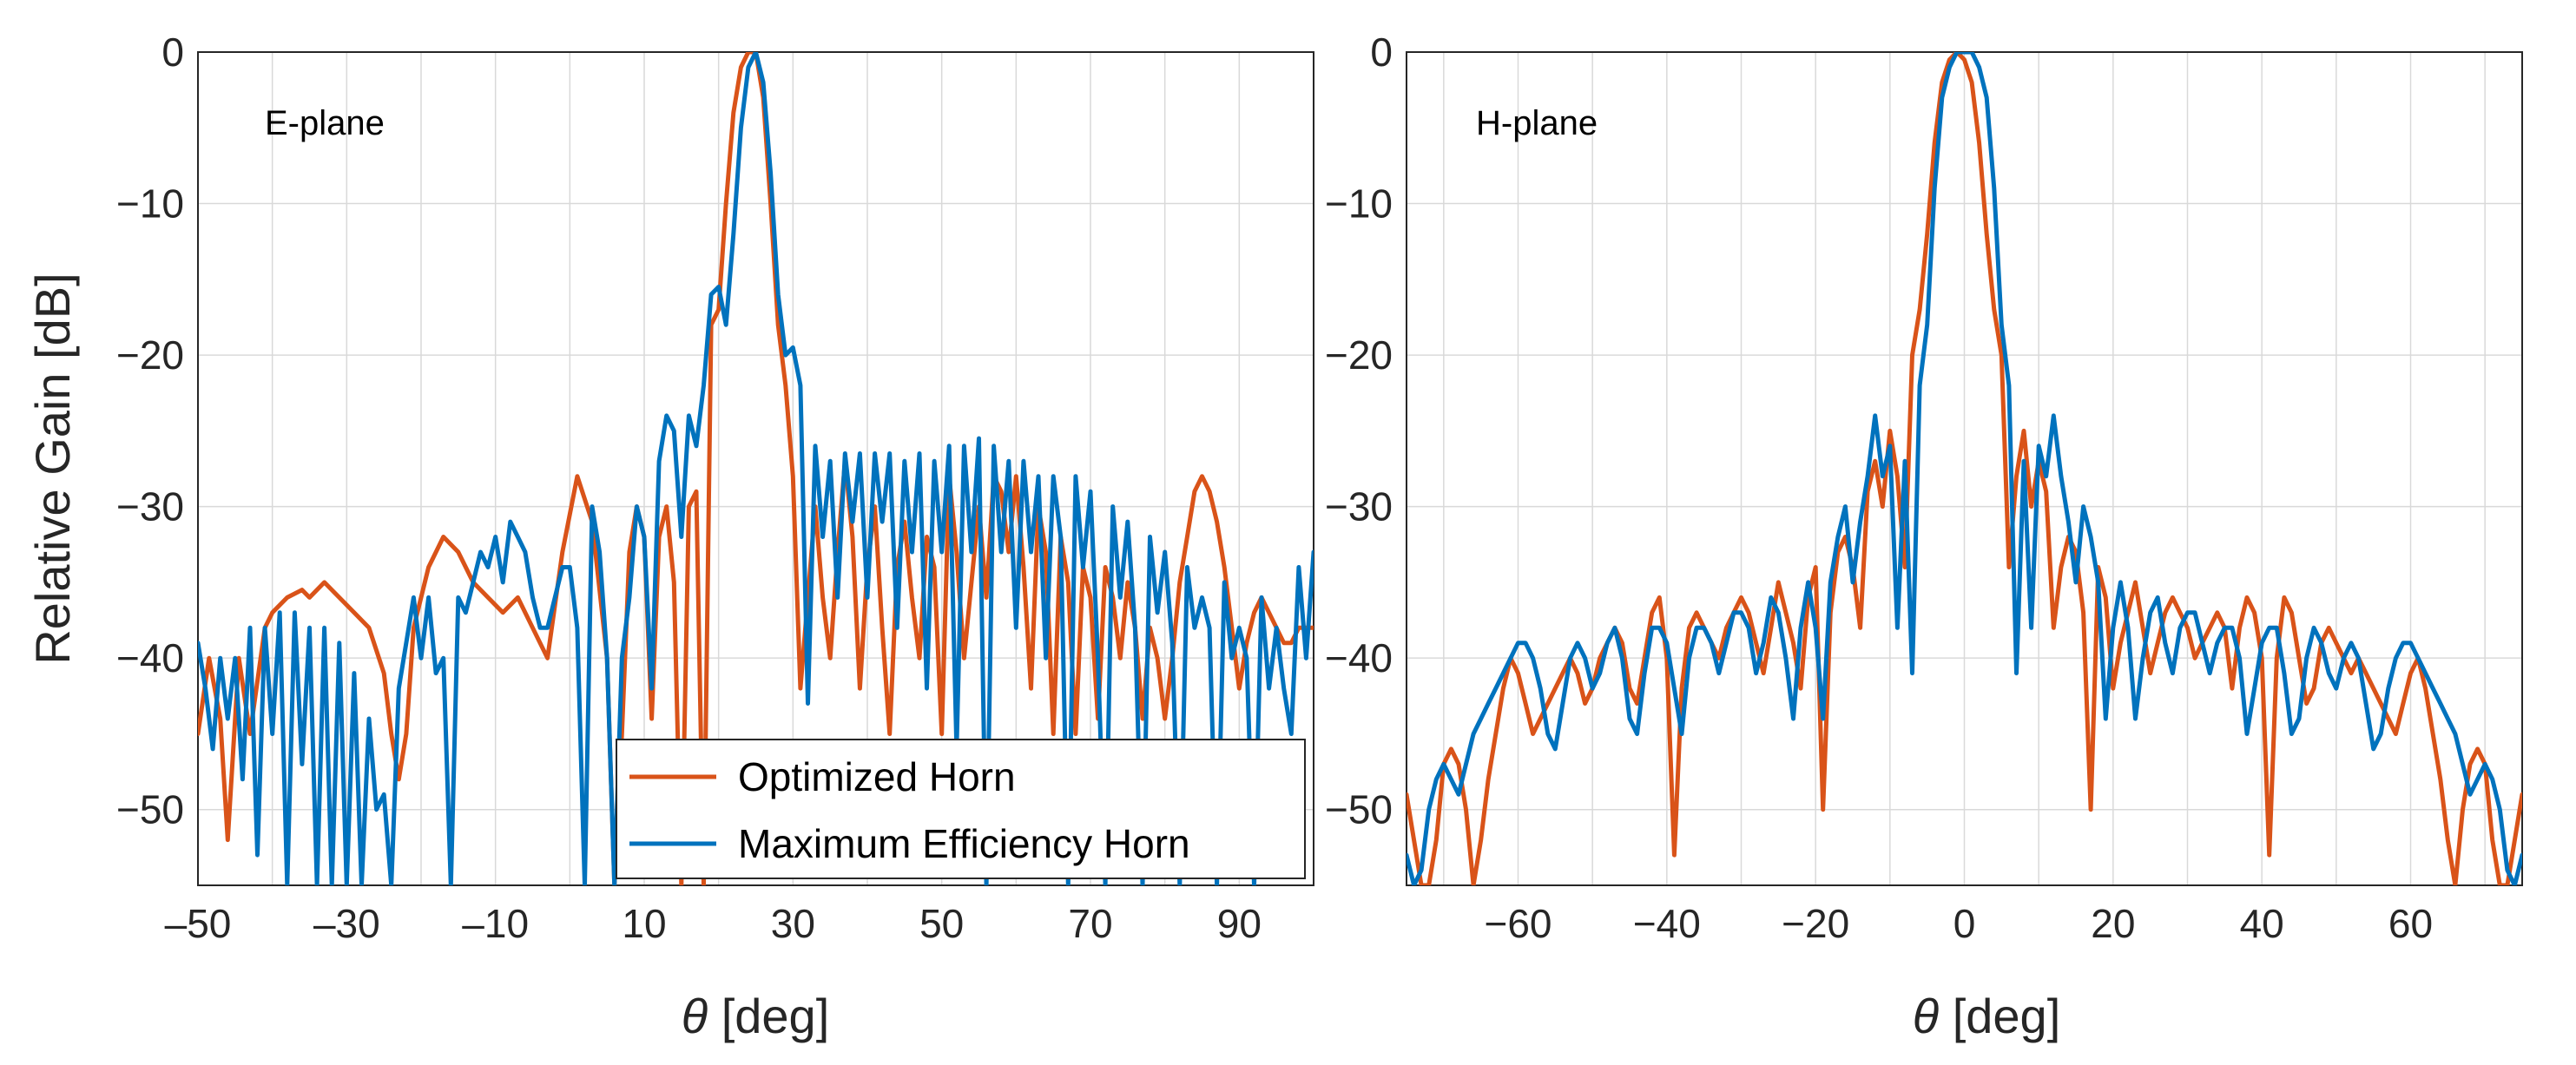  Describe the element at coordinates (1518, 923) in the screenshot. I see `h-plane-x-tick-label: −60` at that location.